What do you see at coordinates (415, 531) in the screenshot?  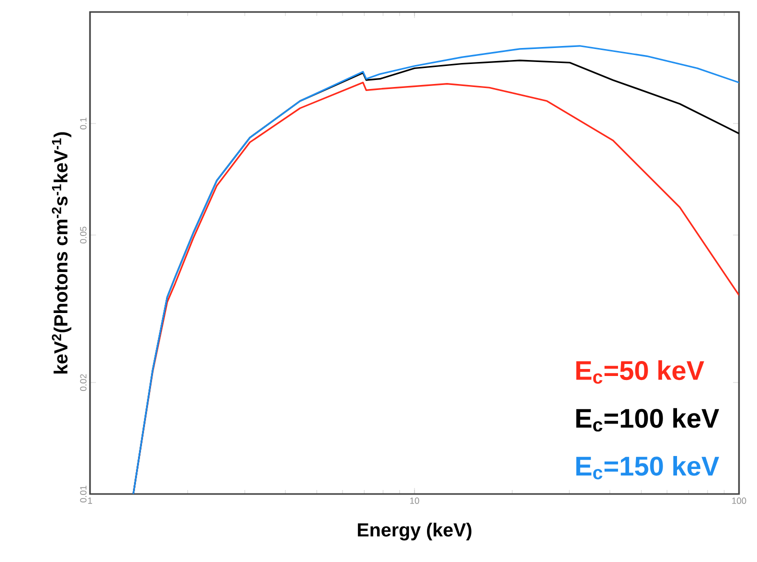 I see `x-axis-title: Energy (keV)` at bounding box center [415, 531].